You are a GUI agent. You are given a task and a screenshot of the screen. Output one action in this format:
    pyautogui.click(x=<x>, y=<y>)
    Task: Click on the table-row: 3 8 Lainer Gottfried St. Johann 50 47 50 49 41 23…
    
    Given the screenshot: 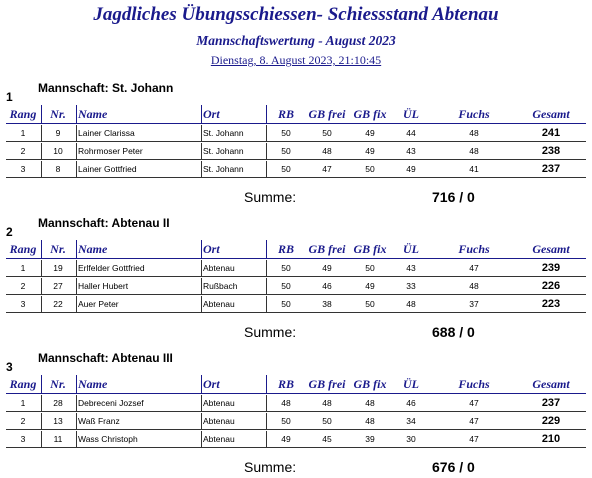 What is the action you would take?
    pyautogui.click(x=296, y=169)
    